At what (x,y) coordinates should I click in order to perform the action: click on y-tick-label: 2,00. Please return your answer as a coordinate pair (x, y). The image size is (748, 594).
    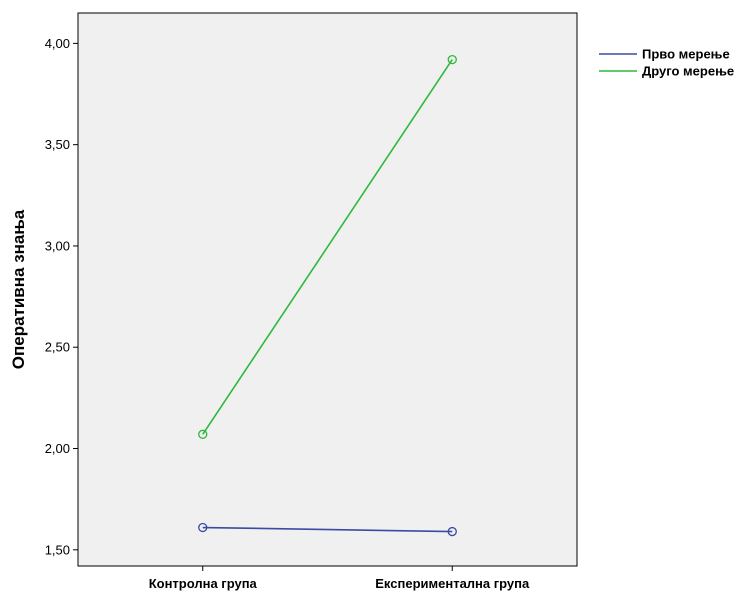
    Looking at the image, I should click on (57, 448).